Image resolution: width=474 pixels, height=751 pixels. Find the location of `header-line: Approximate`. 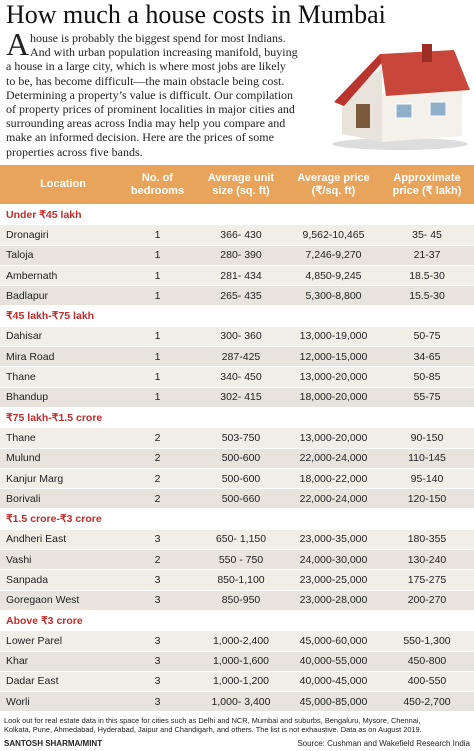

header-line: Approximate is located at coordinates (427, 177).